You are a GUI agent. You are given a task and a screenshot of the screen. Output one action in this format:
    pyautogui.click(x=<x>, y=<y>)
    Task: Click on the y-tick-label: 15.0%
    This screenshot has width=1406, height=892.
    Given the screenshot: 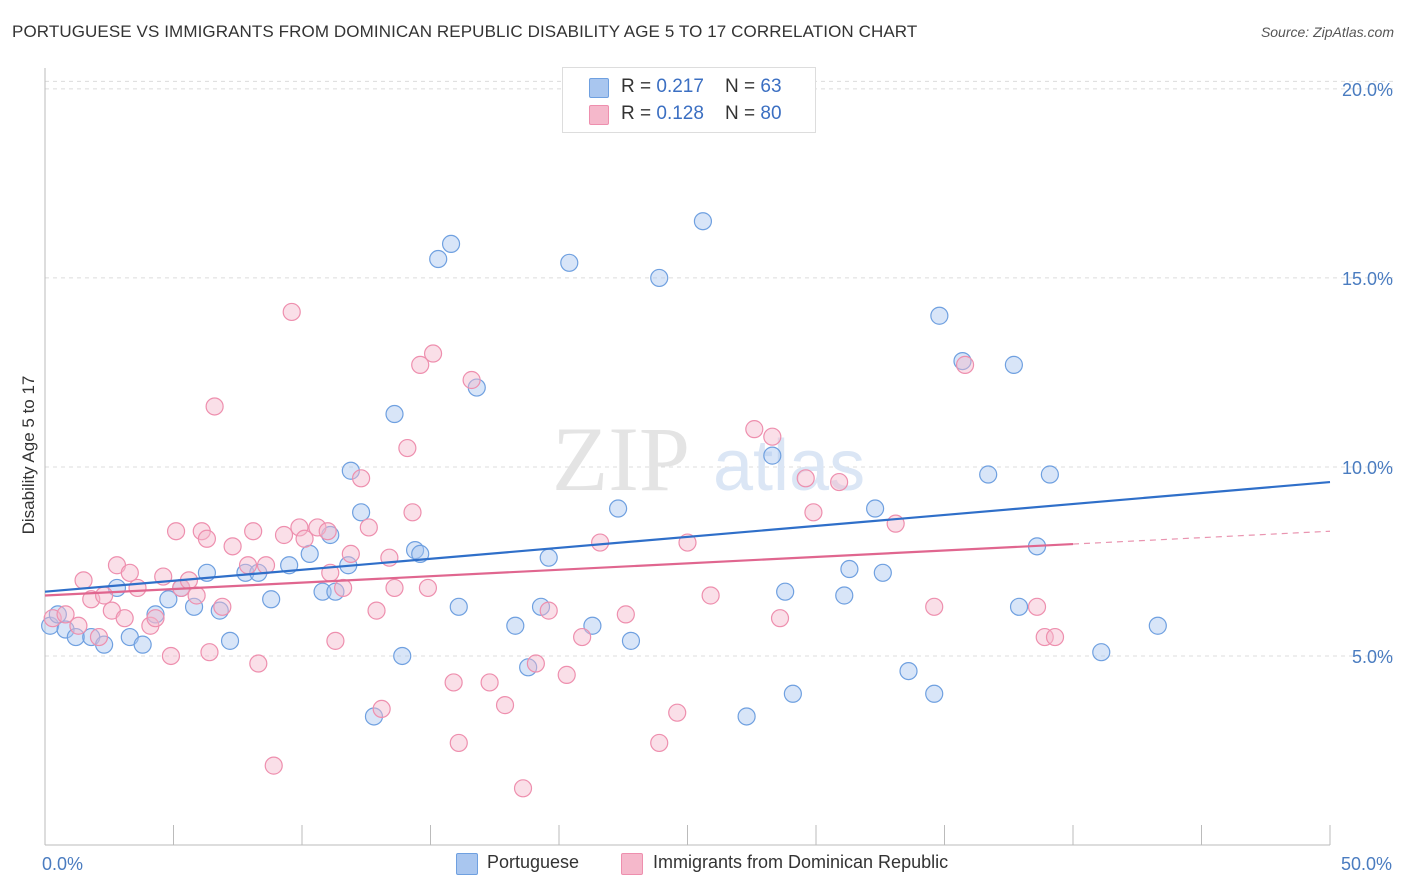 What is the action you would take?
    pyautogui.click(x=1367, y=279)
    